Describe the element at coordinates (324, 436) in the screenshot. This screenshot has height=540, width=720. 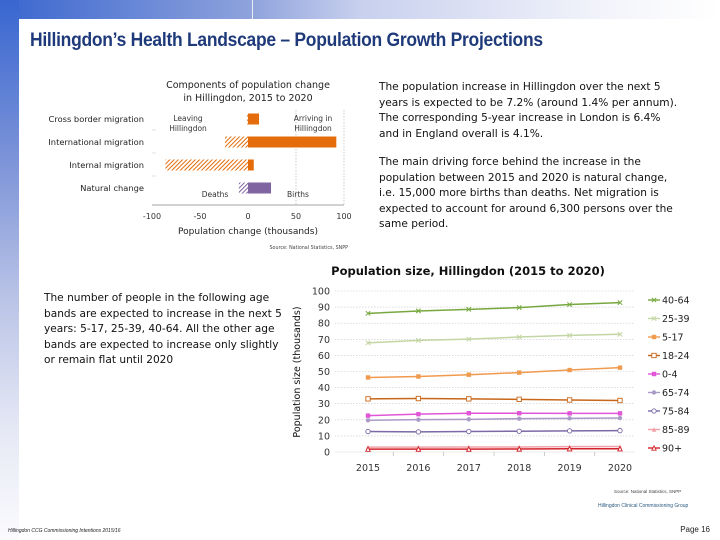
I see `chart2-y-tick-label: 10` at that location.